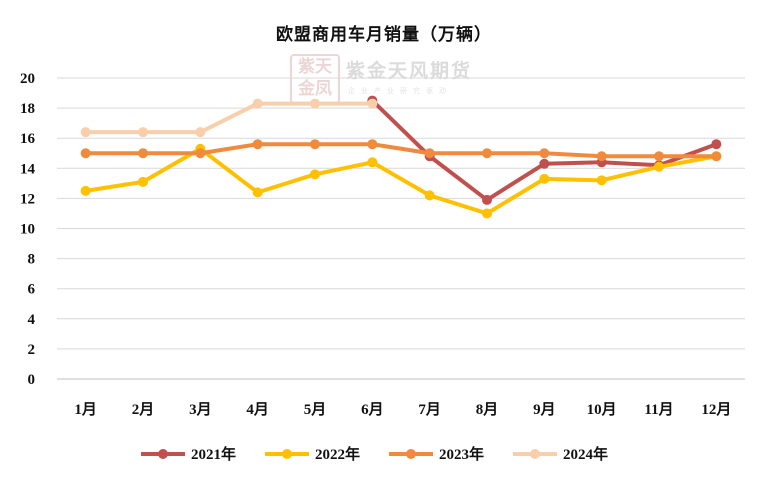 This screenshot has width=768, height=486. Describe the element at coordinates (213, 454) in the screenshot. I see `legend-label: 2021年` at that location.